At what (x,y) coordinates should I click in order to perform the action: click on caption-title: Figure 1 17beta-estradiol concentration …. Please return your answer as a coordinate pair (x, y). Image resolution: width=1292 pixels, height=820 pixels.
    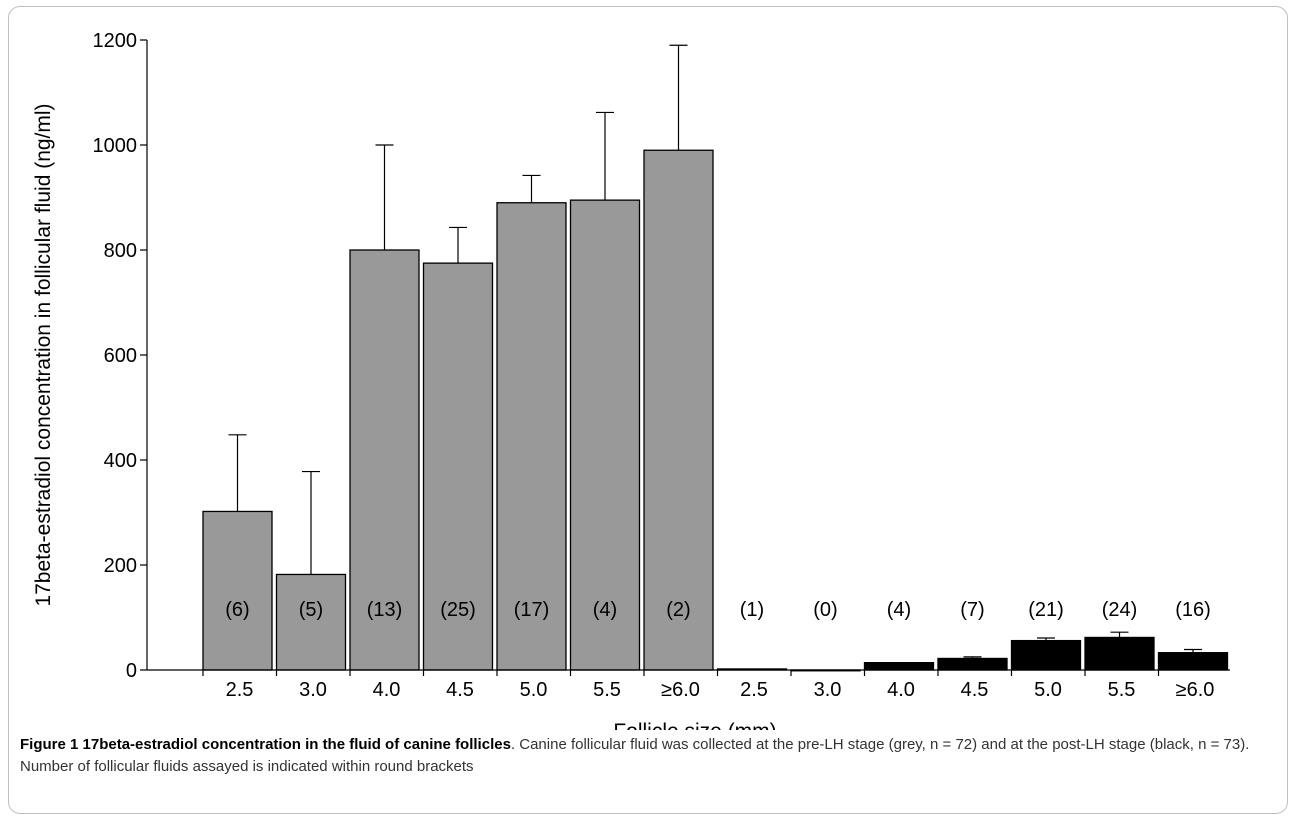
    Looking at the image, I should click on (265, 744).